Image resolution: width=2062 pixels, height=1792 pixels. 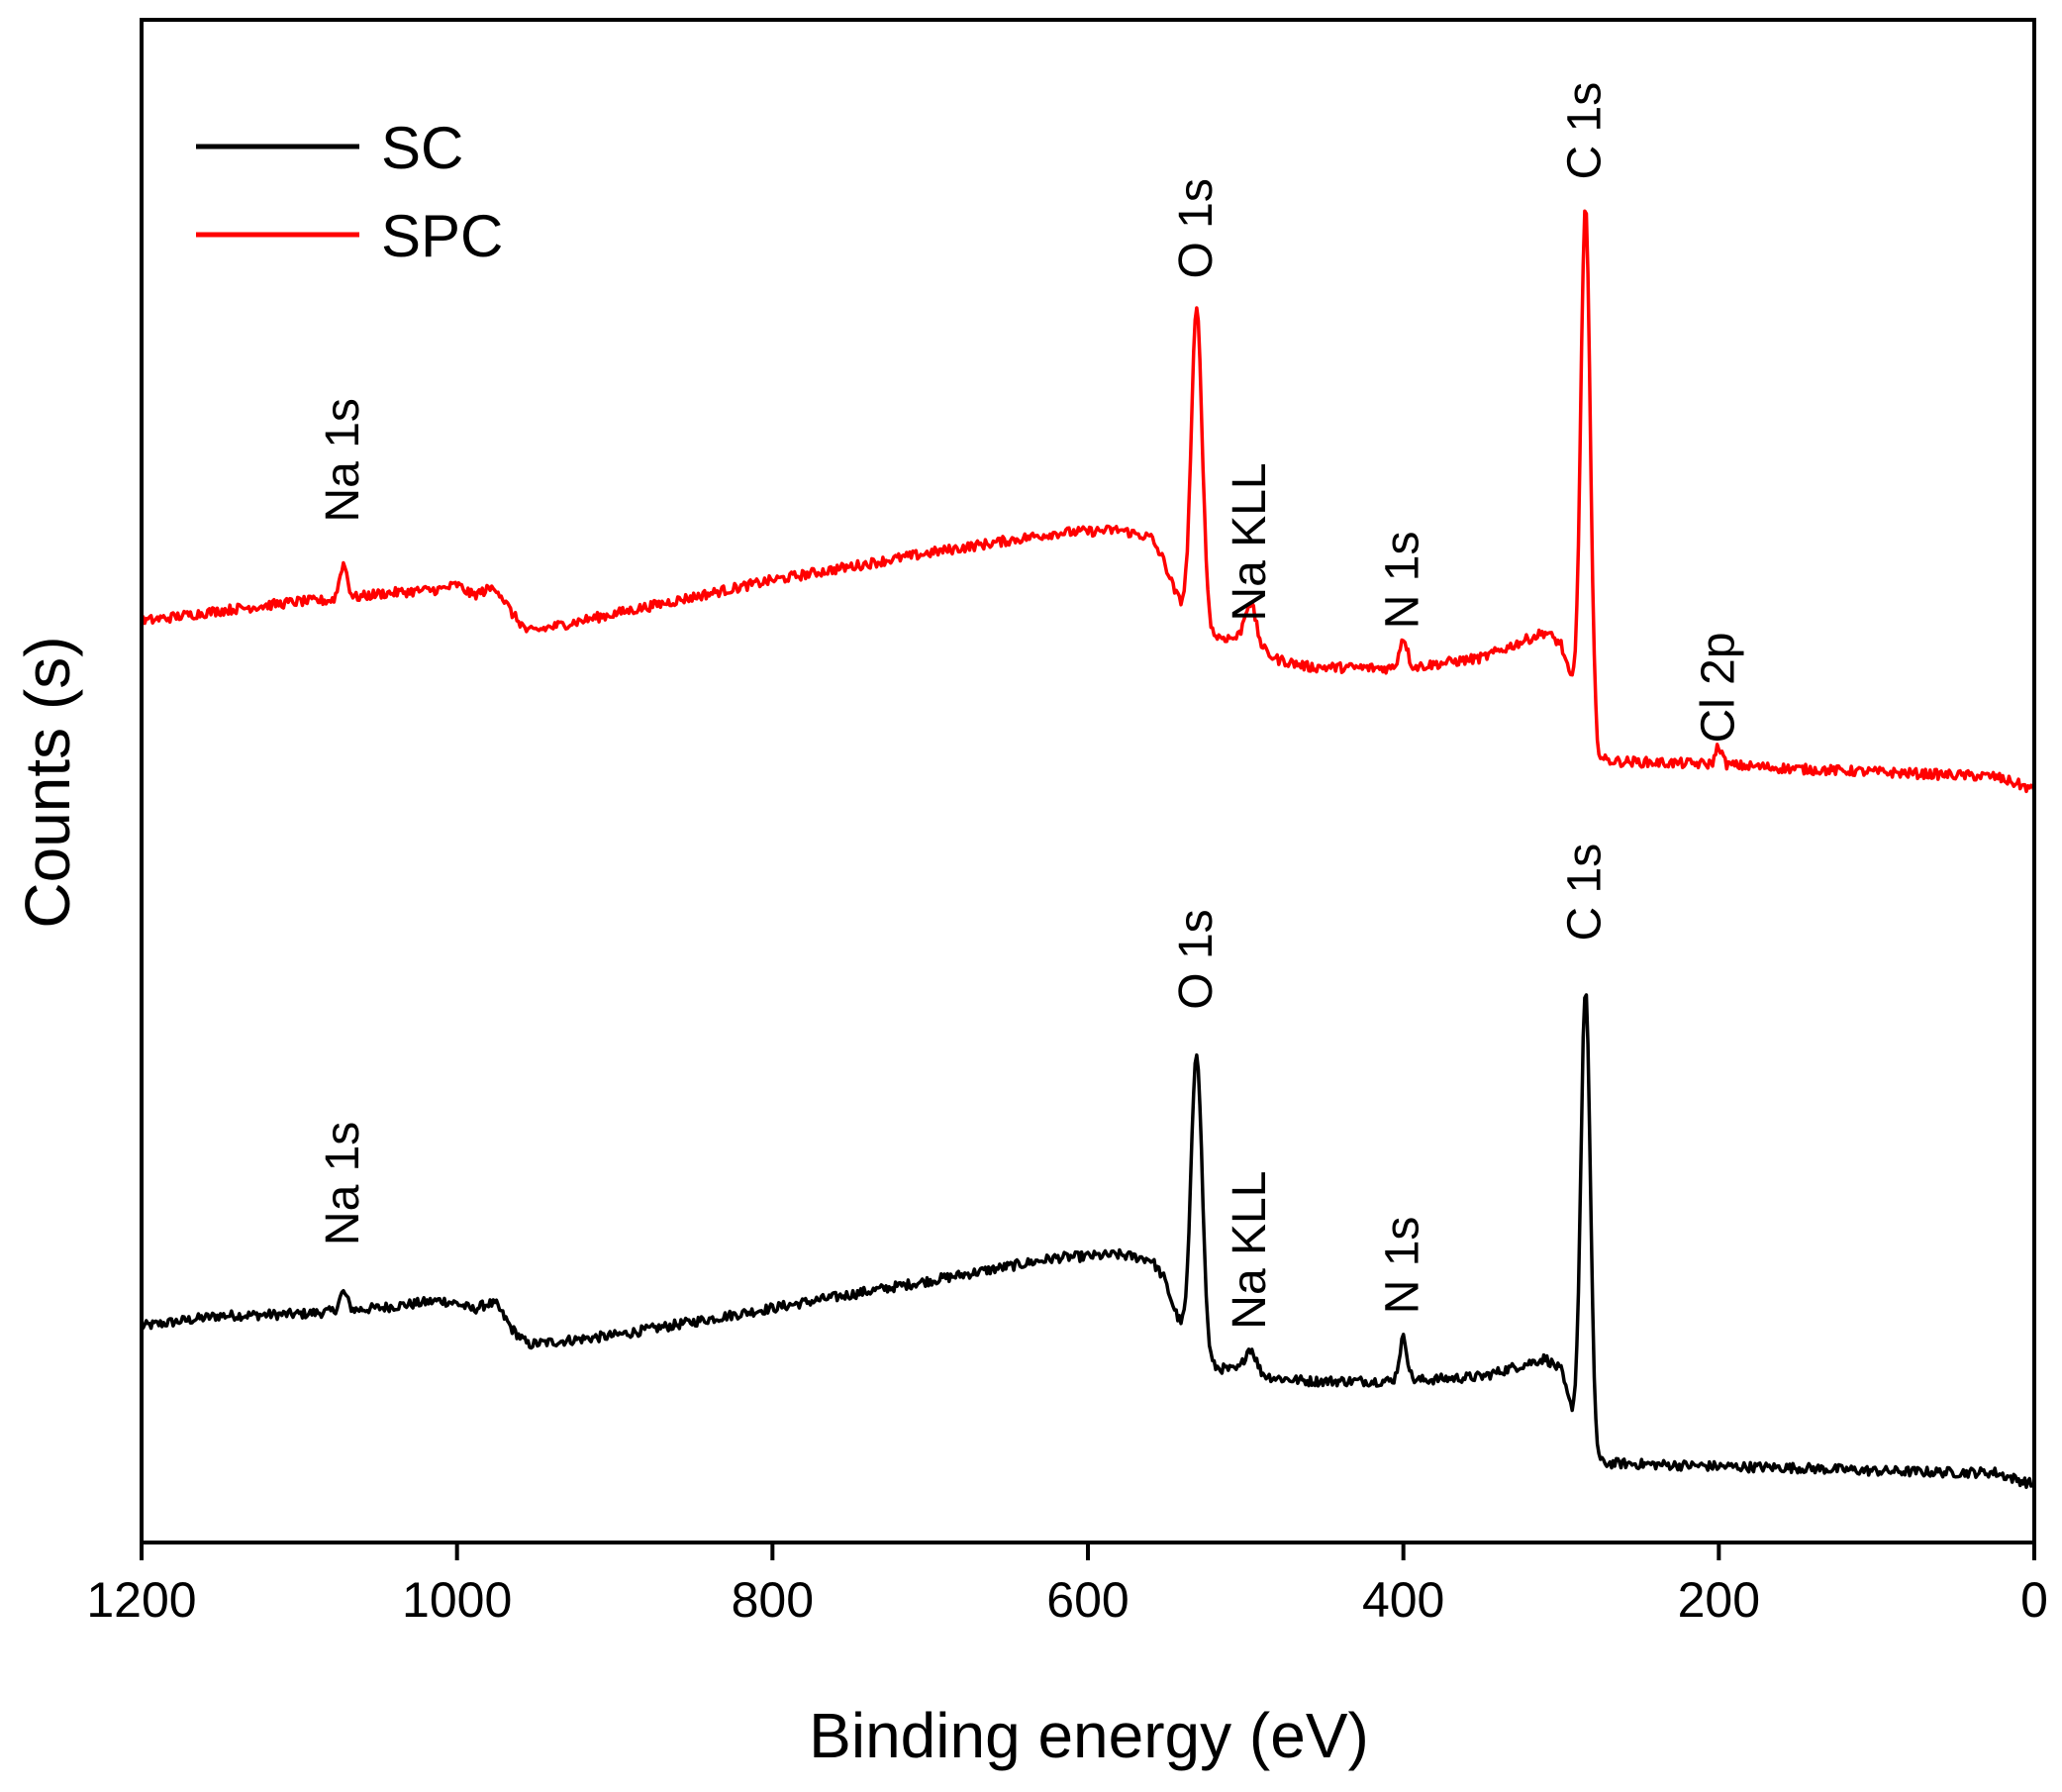 I want to click on legend-label-sc: SC, so click(x=422, y=148).